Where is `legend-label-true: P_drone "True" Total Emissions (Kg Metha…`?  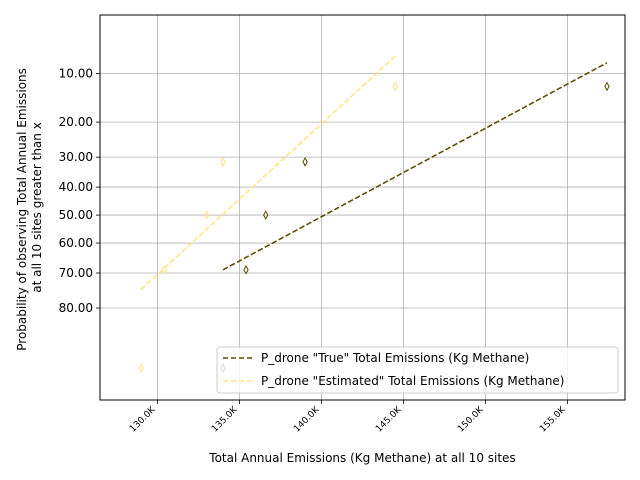 legend-label-true: P_drone "True" Total Emissions (Kg Metha… is located at coordinates (395, 358).